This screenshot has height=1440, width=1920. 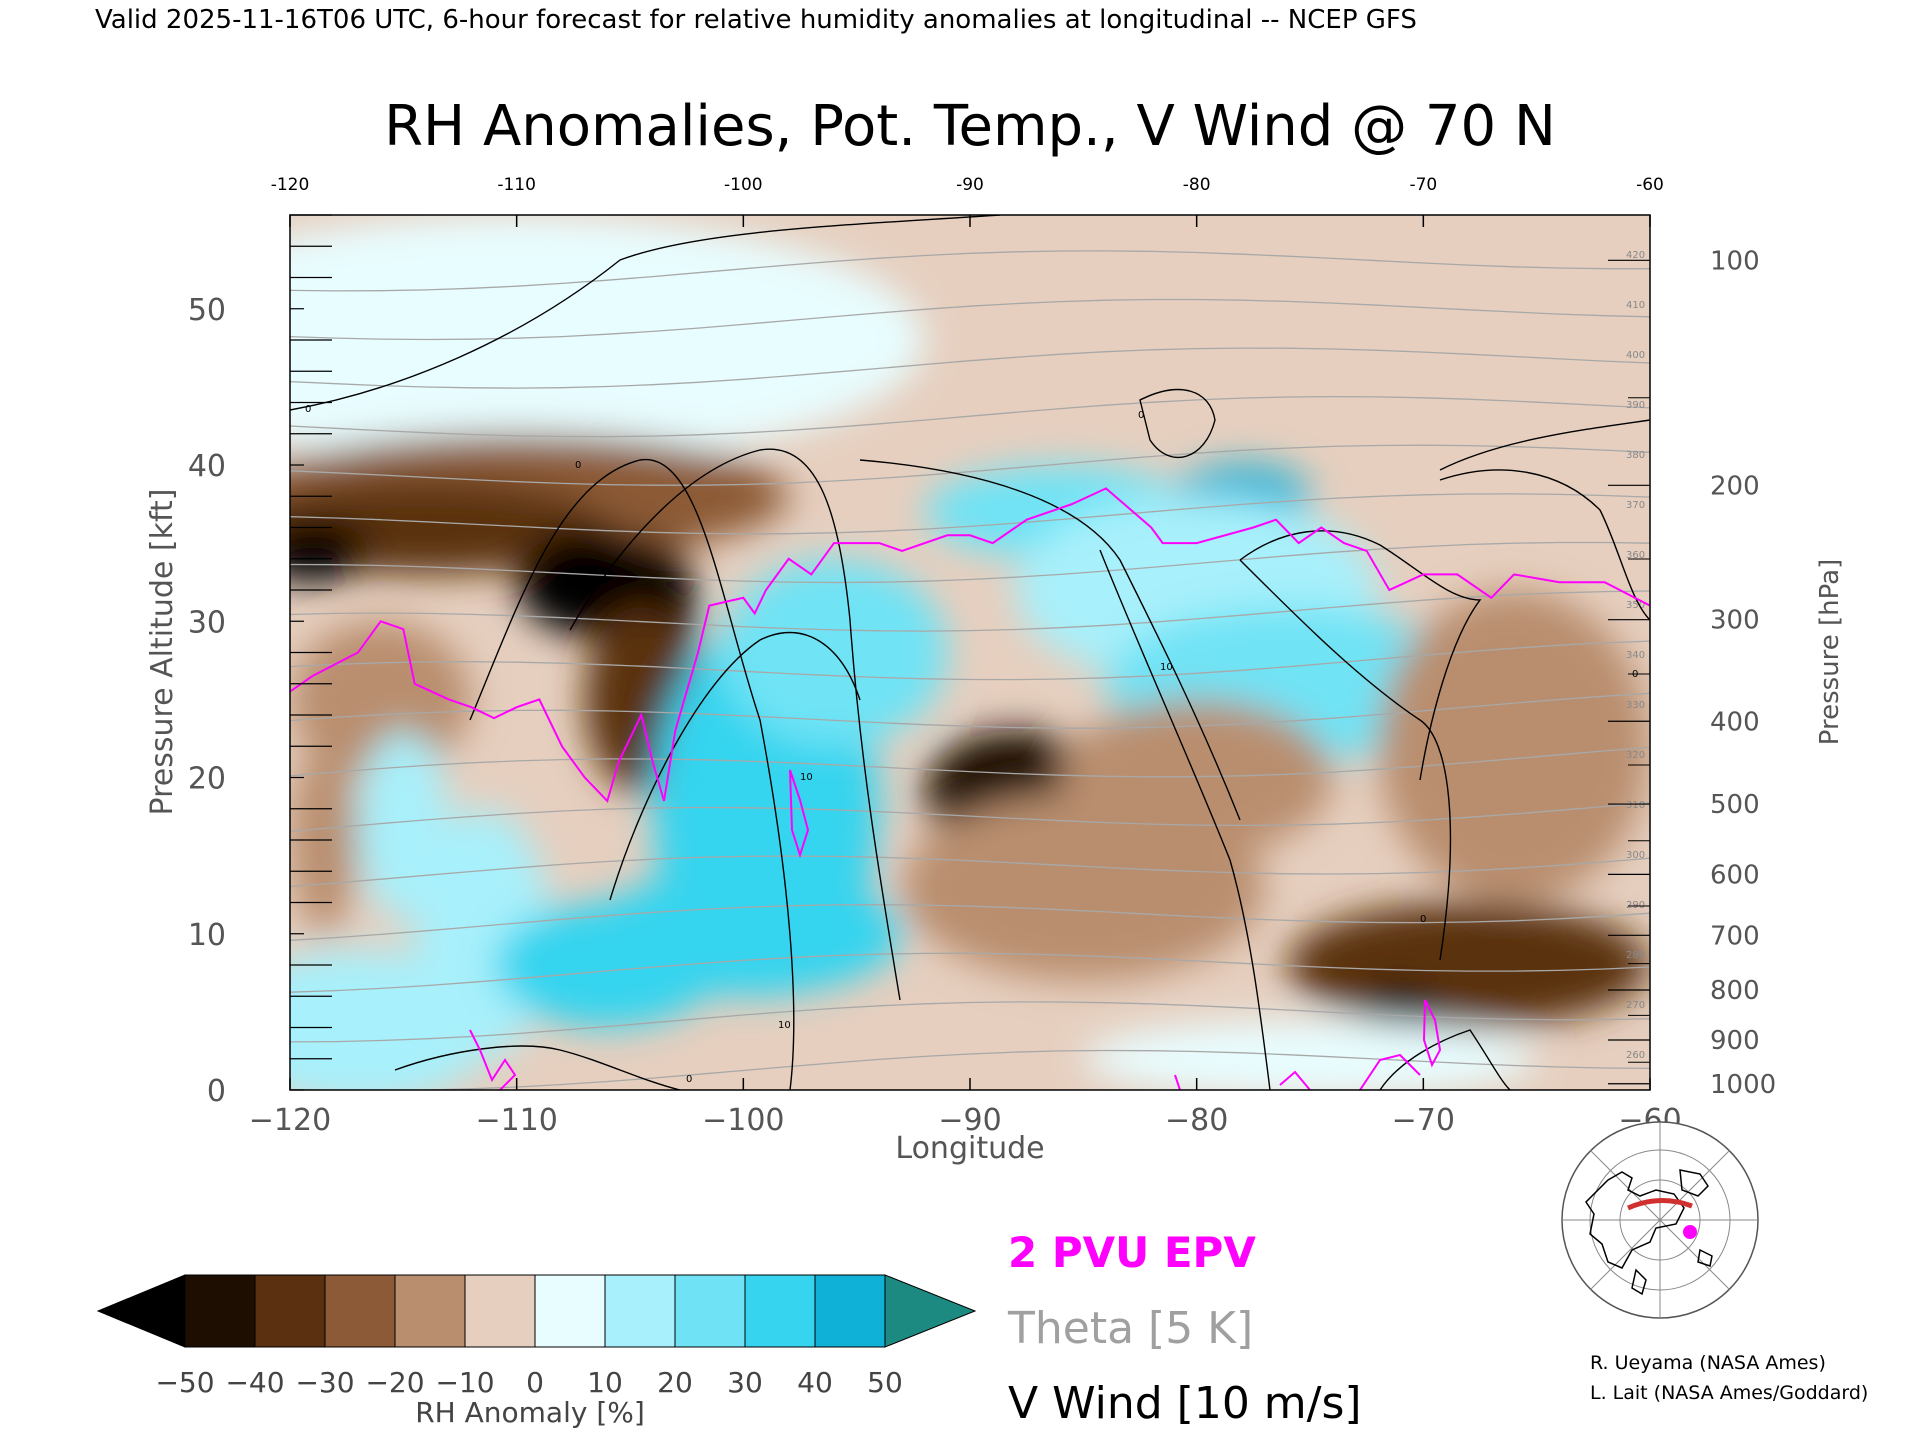 What do you see at coordinates (930, 1311) in the screenshot?
I see `colorbar-over-triangle` at bounding box center [930, 1311].